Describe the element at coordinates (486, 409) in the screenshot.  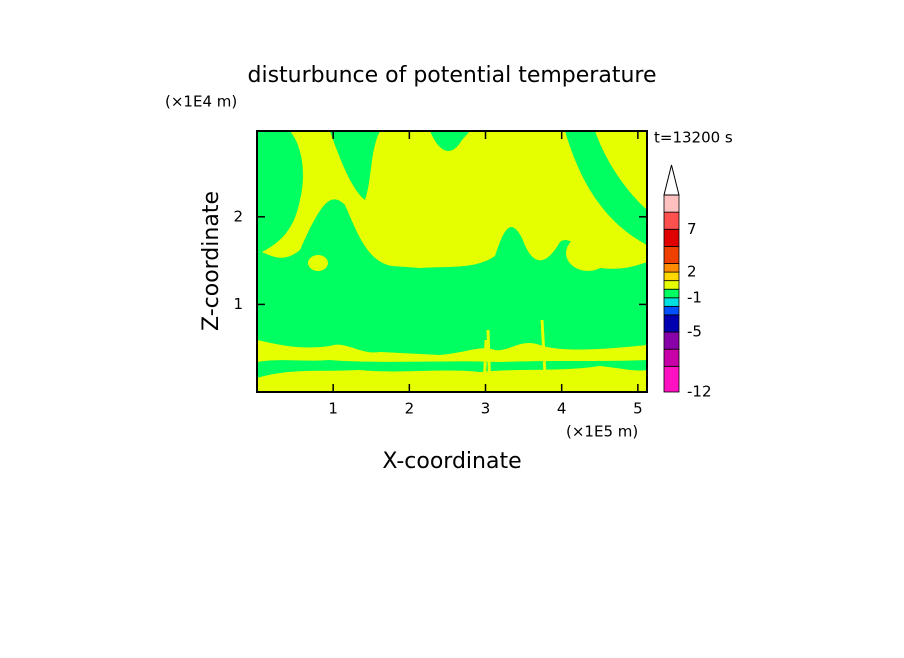
I see `x-tick-label: 3` at that location.